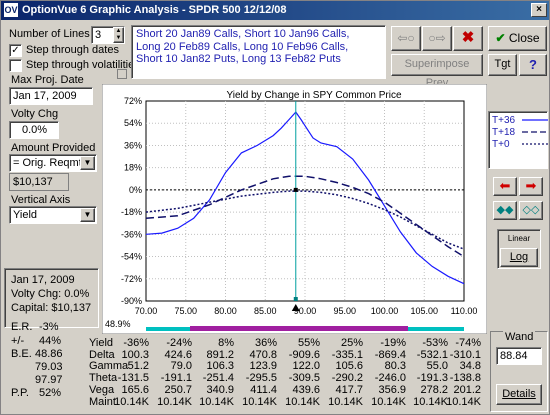 Image resolution: width=550 pixels, height=415 pixels. Describe the element at coordinates (347, 354) in the screenshot. I see `greek-cell: -335.1` at that location.